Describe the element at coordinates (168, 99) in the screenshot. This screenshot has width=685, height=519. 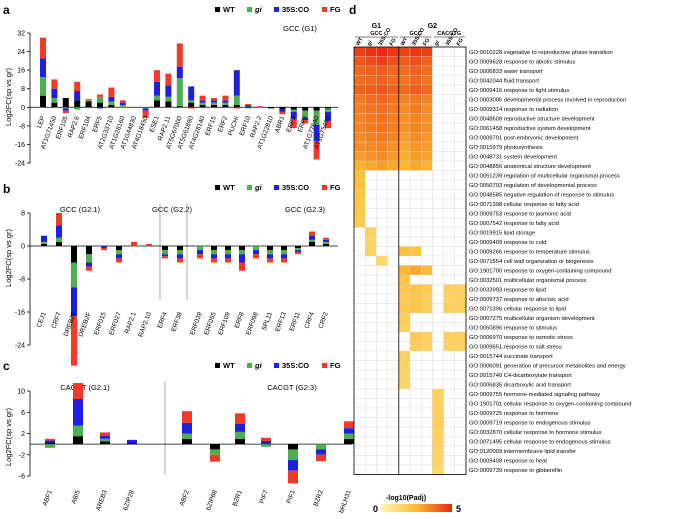
I see `bar-RAP2.11-gi` at that location.